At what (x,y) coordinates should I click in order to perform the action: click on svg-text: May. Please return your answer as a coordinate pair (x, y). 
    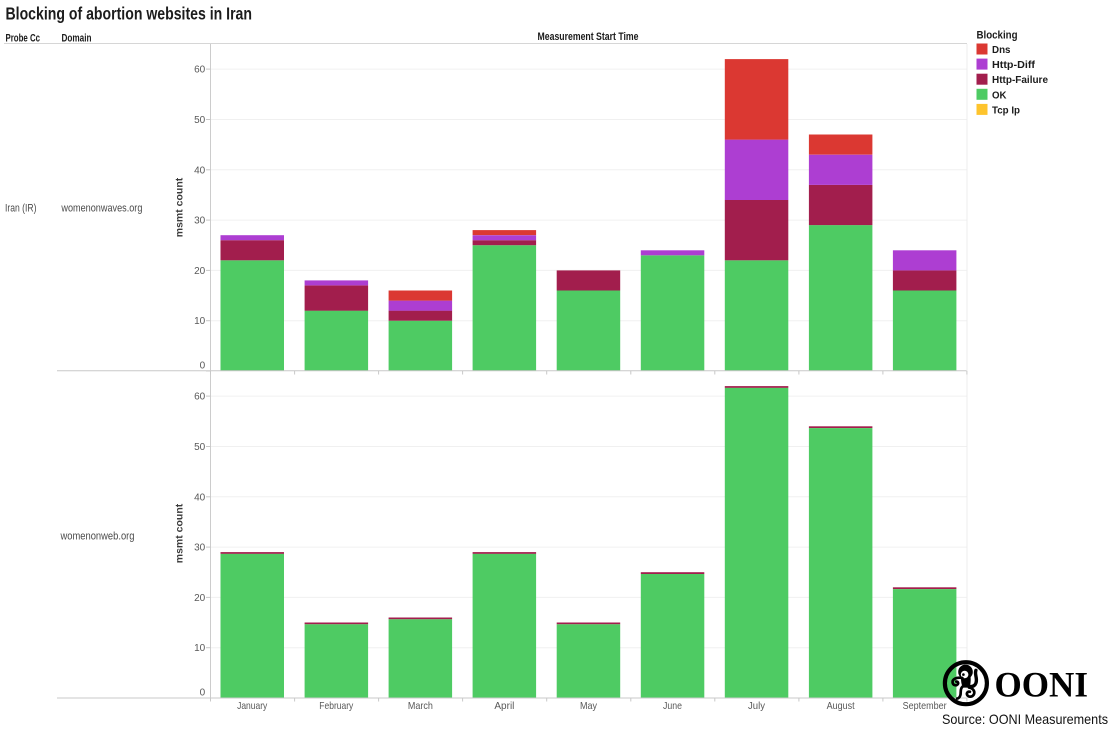
    Looking at the image, I should click on (589, 706).